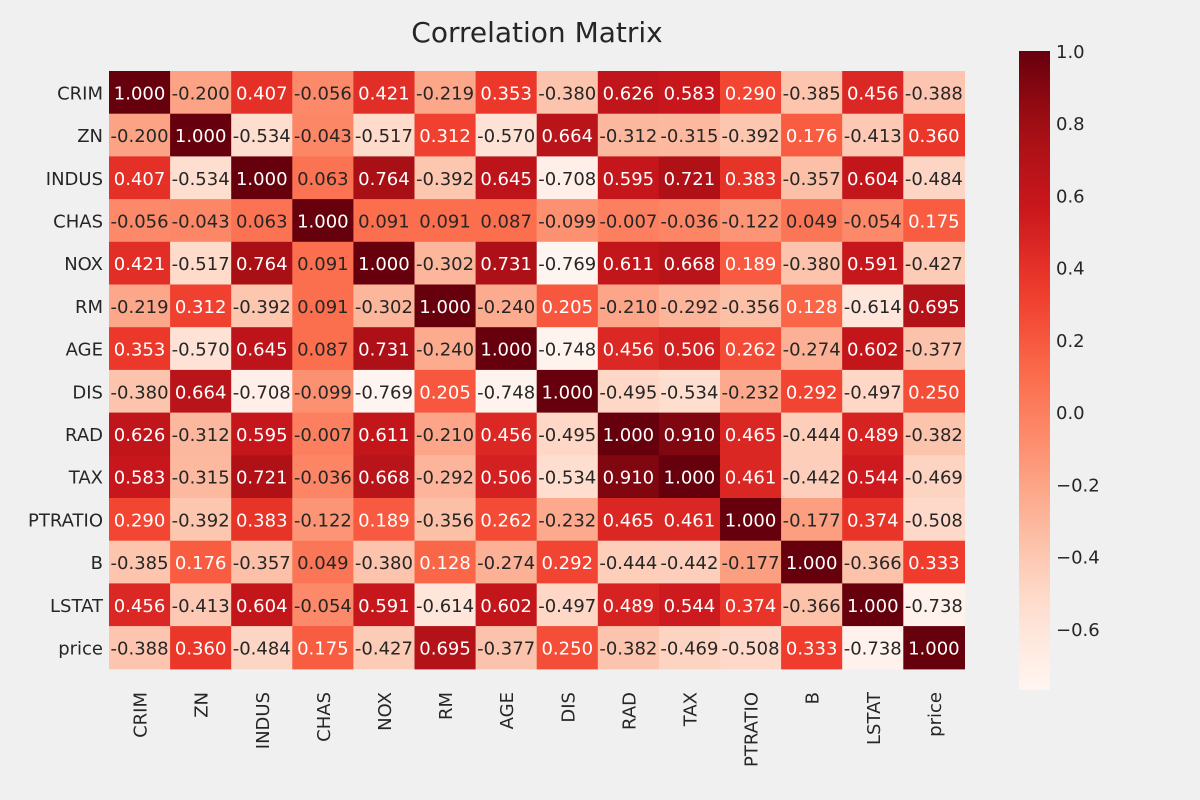 The width and height of the screenshot is (1200, 800). What do you see at coordinates (934, 392) in the screenshot?
I see `cell-value-label: 0.250` at bounding box center [934, 392].